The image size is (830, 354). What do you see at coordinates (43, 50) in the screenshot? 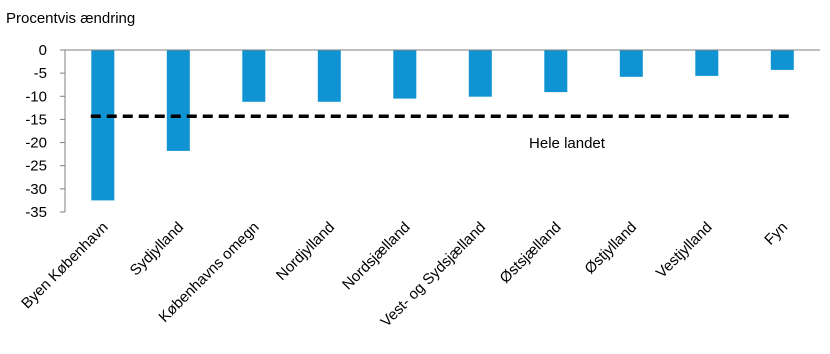
I see `y-tick-label: 0` at bounding box center [43, 50].